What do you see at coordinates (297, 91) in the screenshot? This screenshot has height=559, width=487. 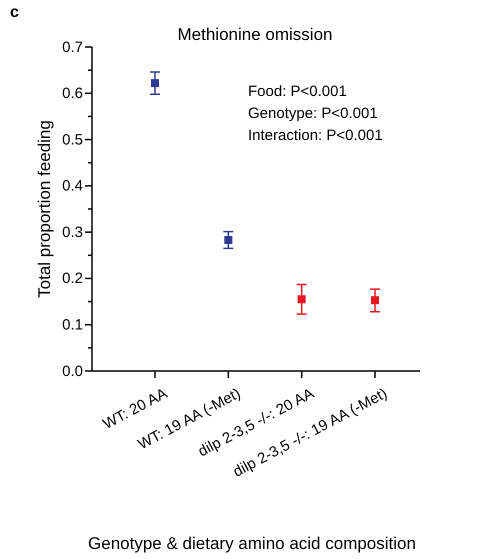 I see `annotation: Food: P<0.001` at bounding box center [297, 91].